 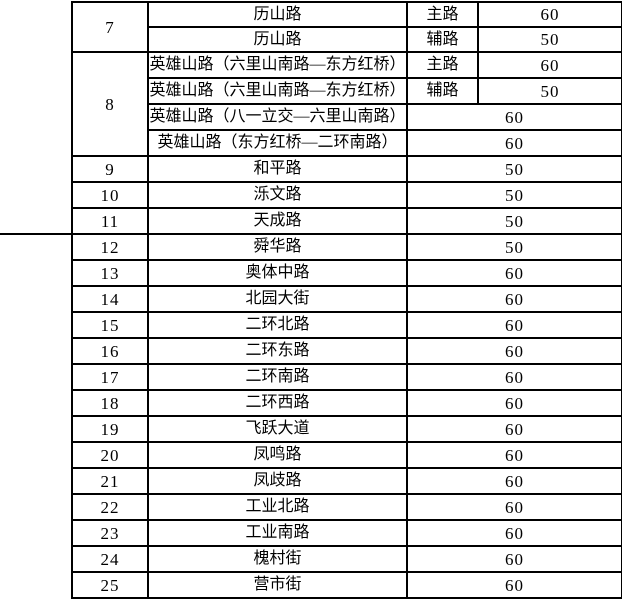 I want to click on row-number-cell: 10, so click(x=110, y=195).